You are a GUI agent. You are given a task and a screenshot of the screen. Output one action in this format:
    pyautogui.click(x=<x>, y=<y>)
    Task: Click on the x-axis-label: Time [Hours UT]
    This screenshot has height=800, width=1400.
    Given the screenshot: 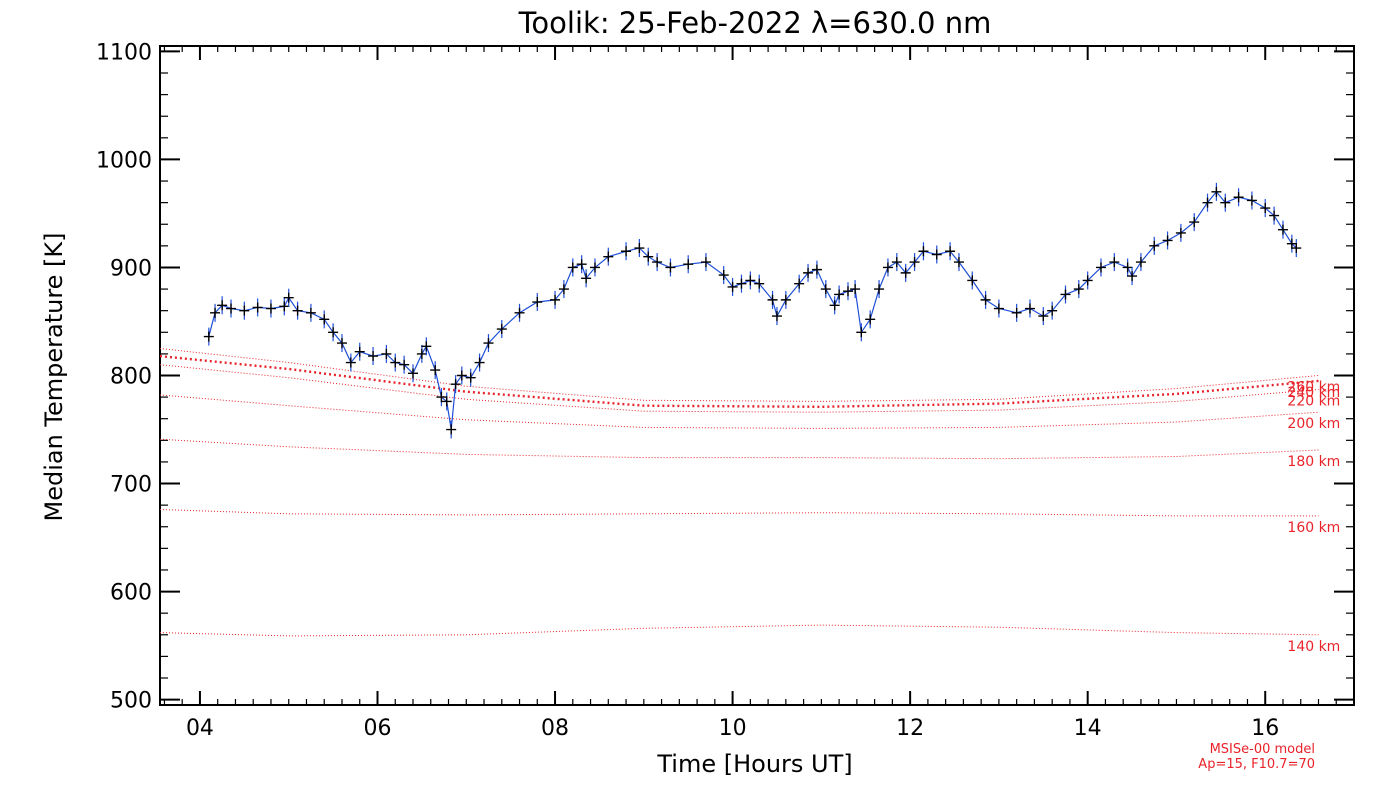 What is the action you would take?
    pyautogui.click(x=754, y=764)
    